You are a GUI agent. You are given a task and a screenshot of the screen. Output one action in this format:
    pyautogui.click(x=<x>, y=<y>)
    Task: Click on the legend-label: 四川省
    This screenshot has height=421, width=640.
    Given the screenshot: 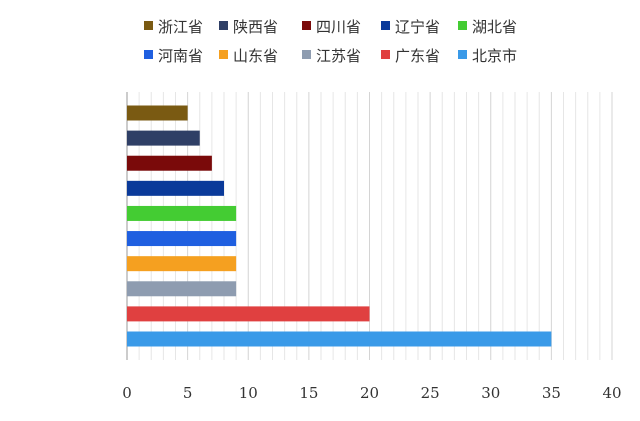 What is the action you would take?
    pyautogui.click(x=338, y=27)
    